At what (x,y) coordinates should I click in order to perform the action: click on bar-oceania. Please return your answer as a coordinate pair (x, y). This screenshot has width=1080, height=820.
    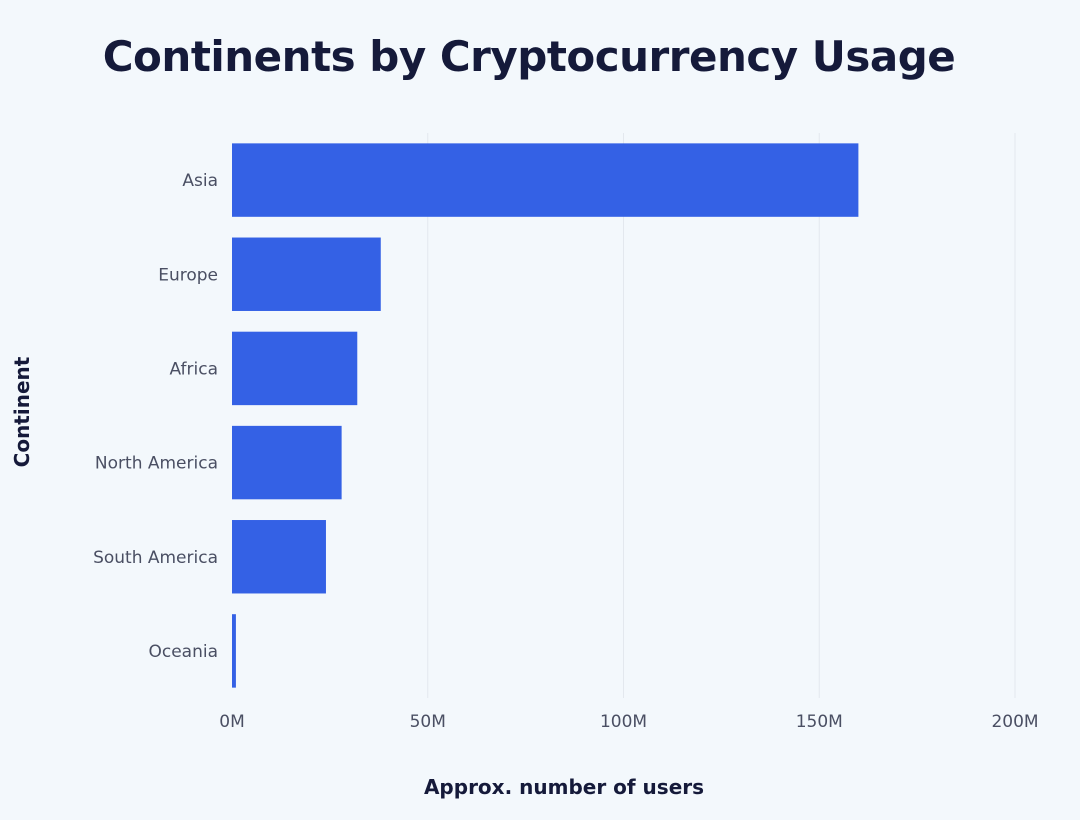
    Looking at the image, I should click on (234, 651).